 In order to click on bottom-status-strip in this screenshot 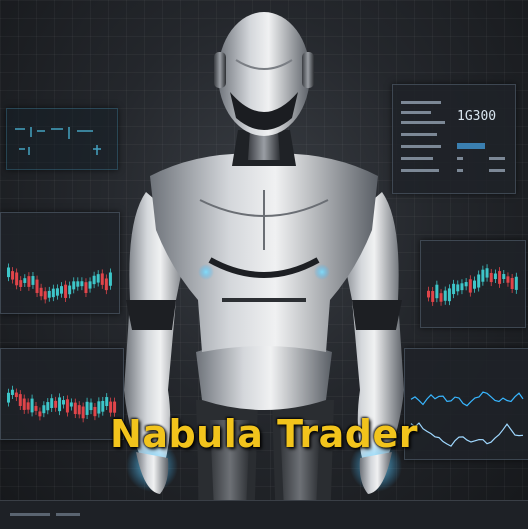, I will do `click(264, 514)`.